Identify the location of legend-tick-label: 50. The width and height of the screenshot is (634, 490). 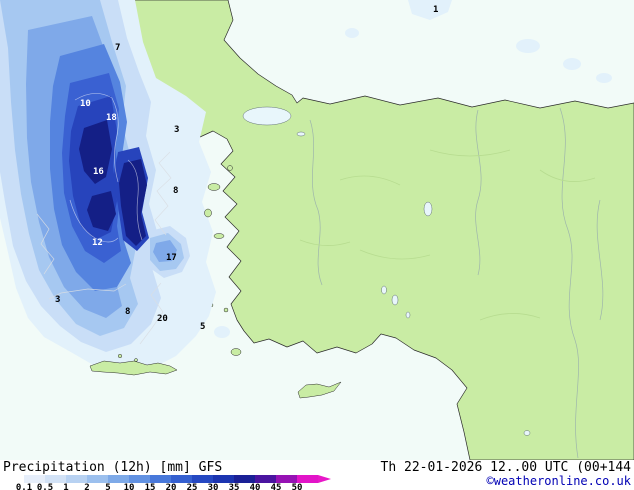
(297, 486).